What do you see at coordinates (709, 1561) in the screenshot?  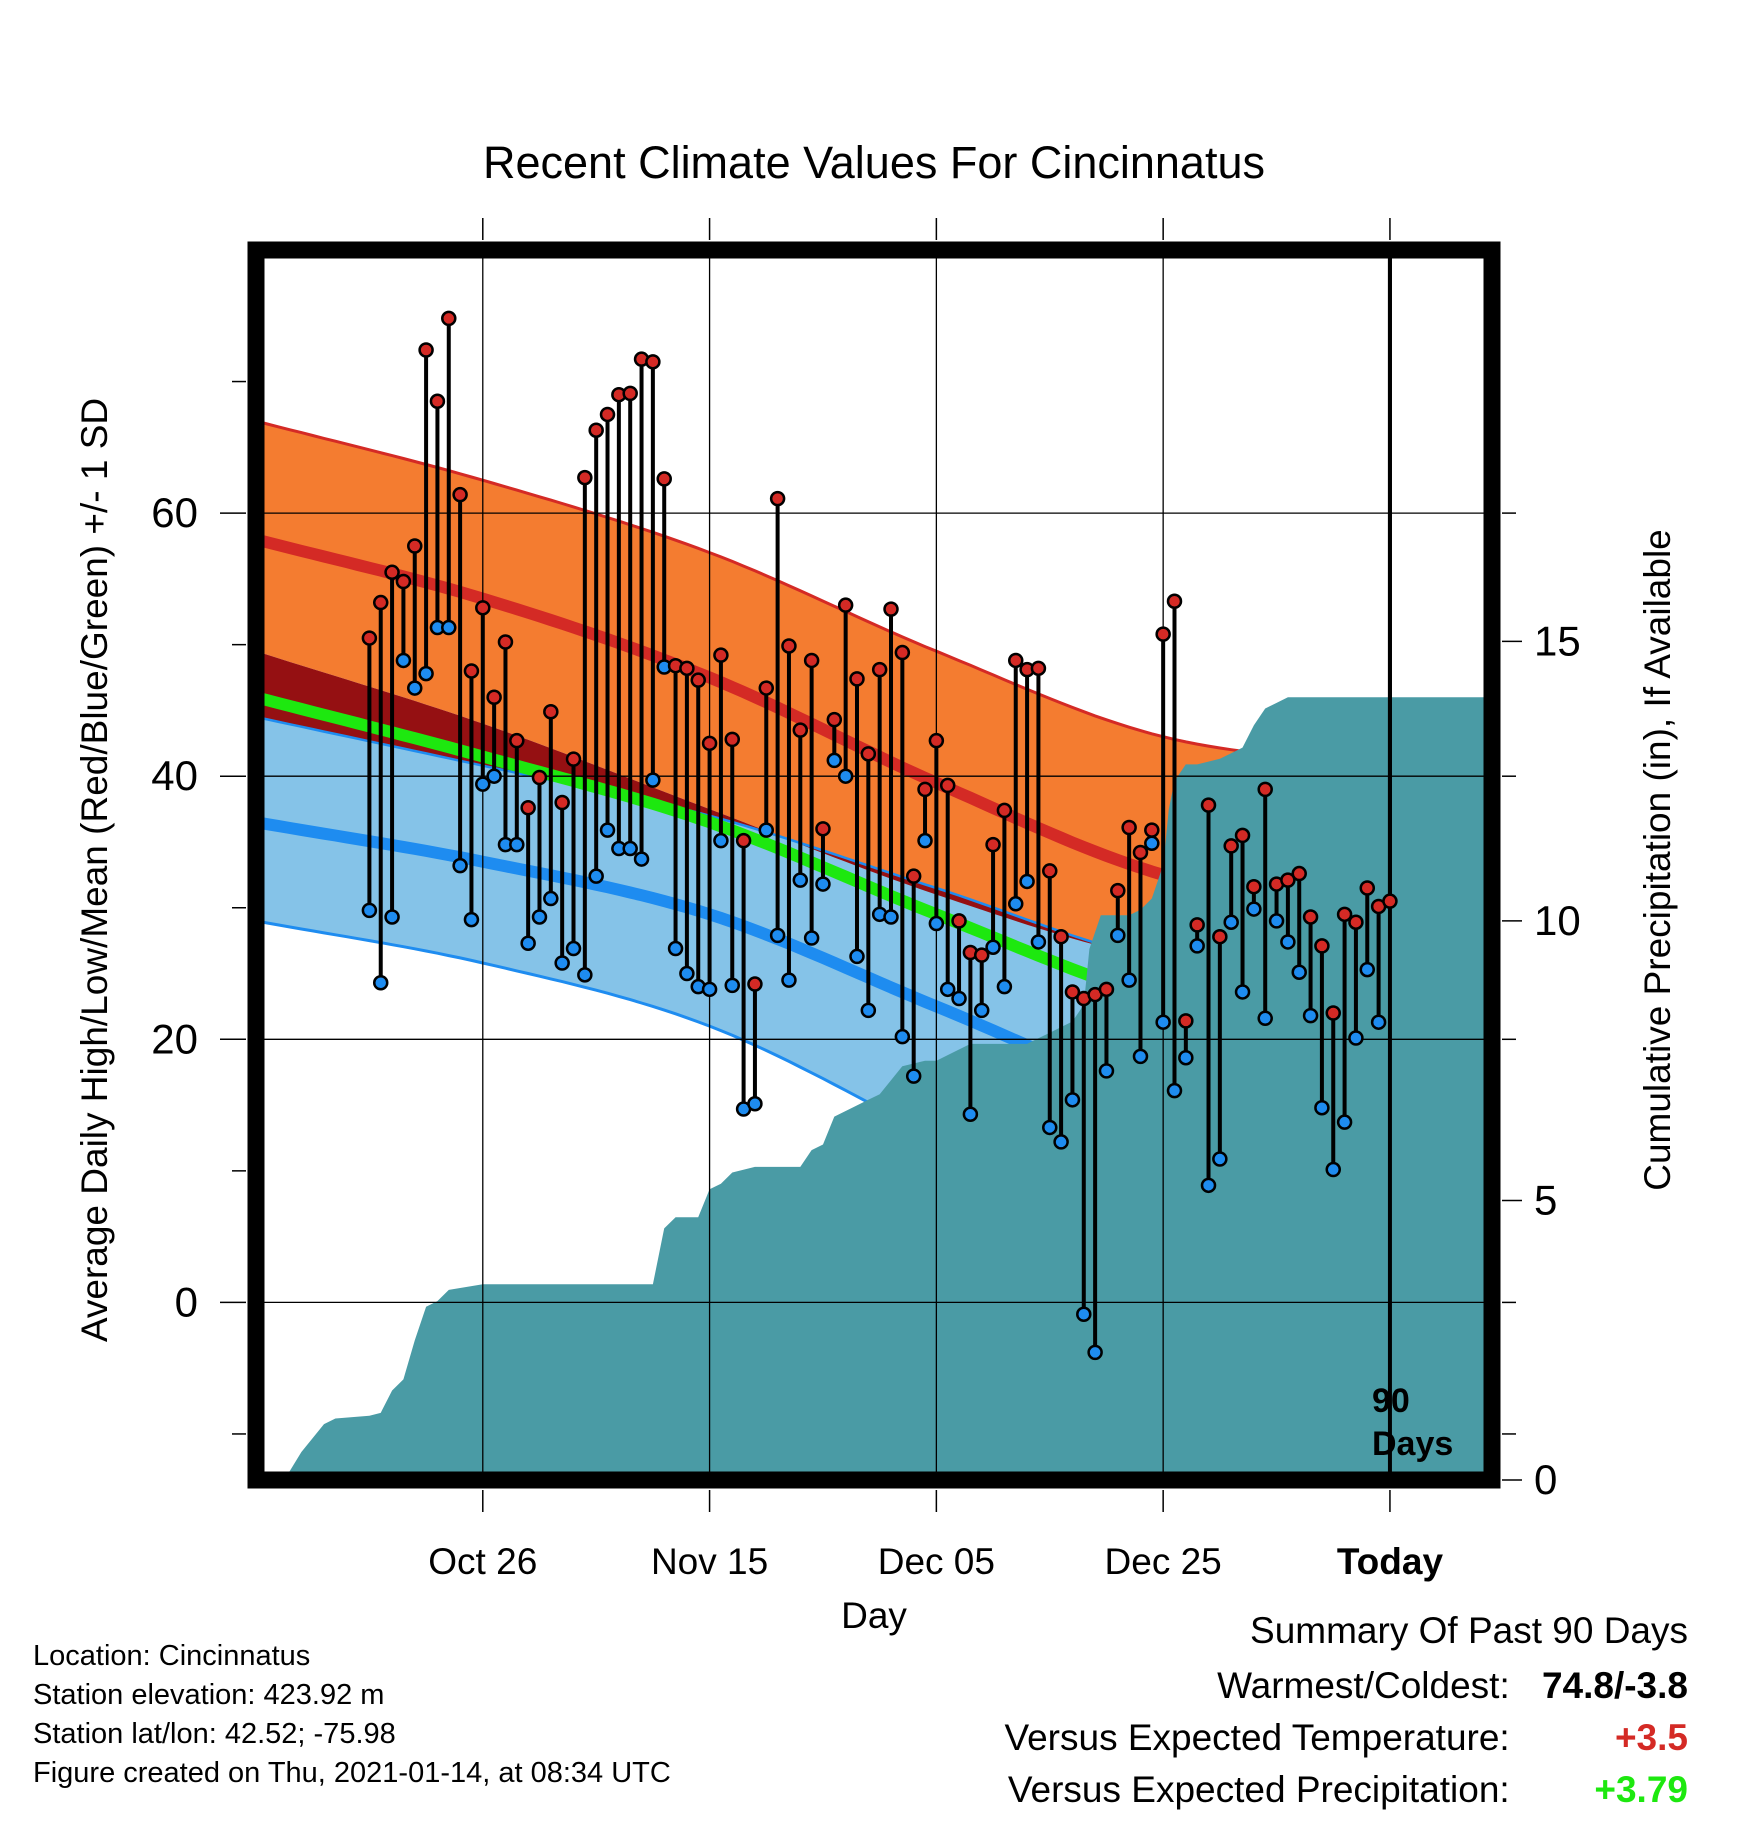 I see `x-tick-label: Nov 15` at bounding box center [709, 1561].